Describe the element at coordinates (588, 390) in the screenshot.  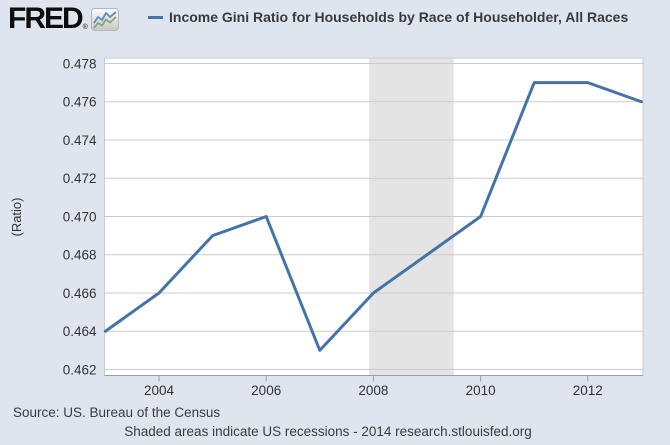
I see `x-axis-tick-label: 2012` at that location.